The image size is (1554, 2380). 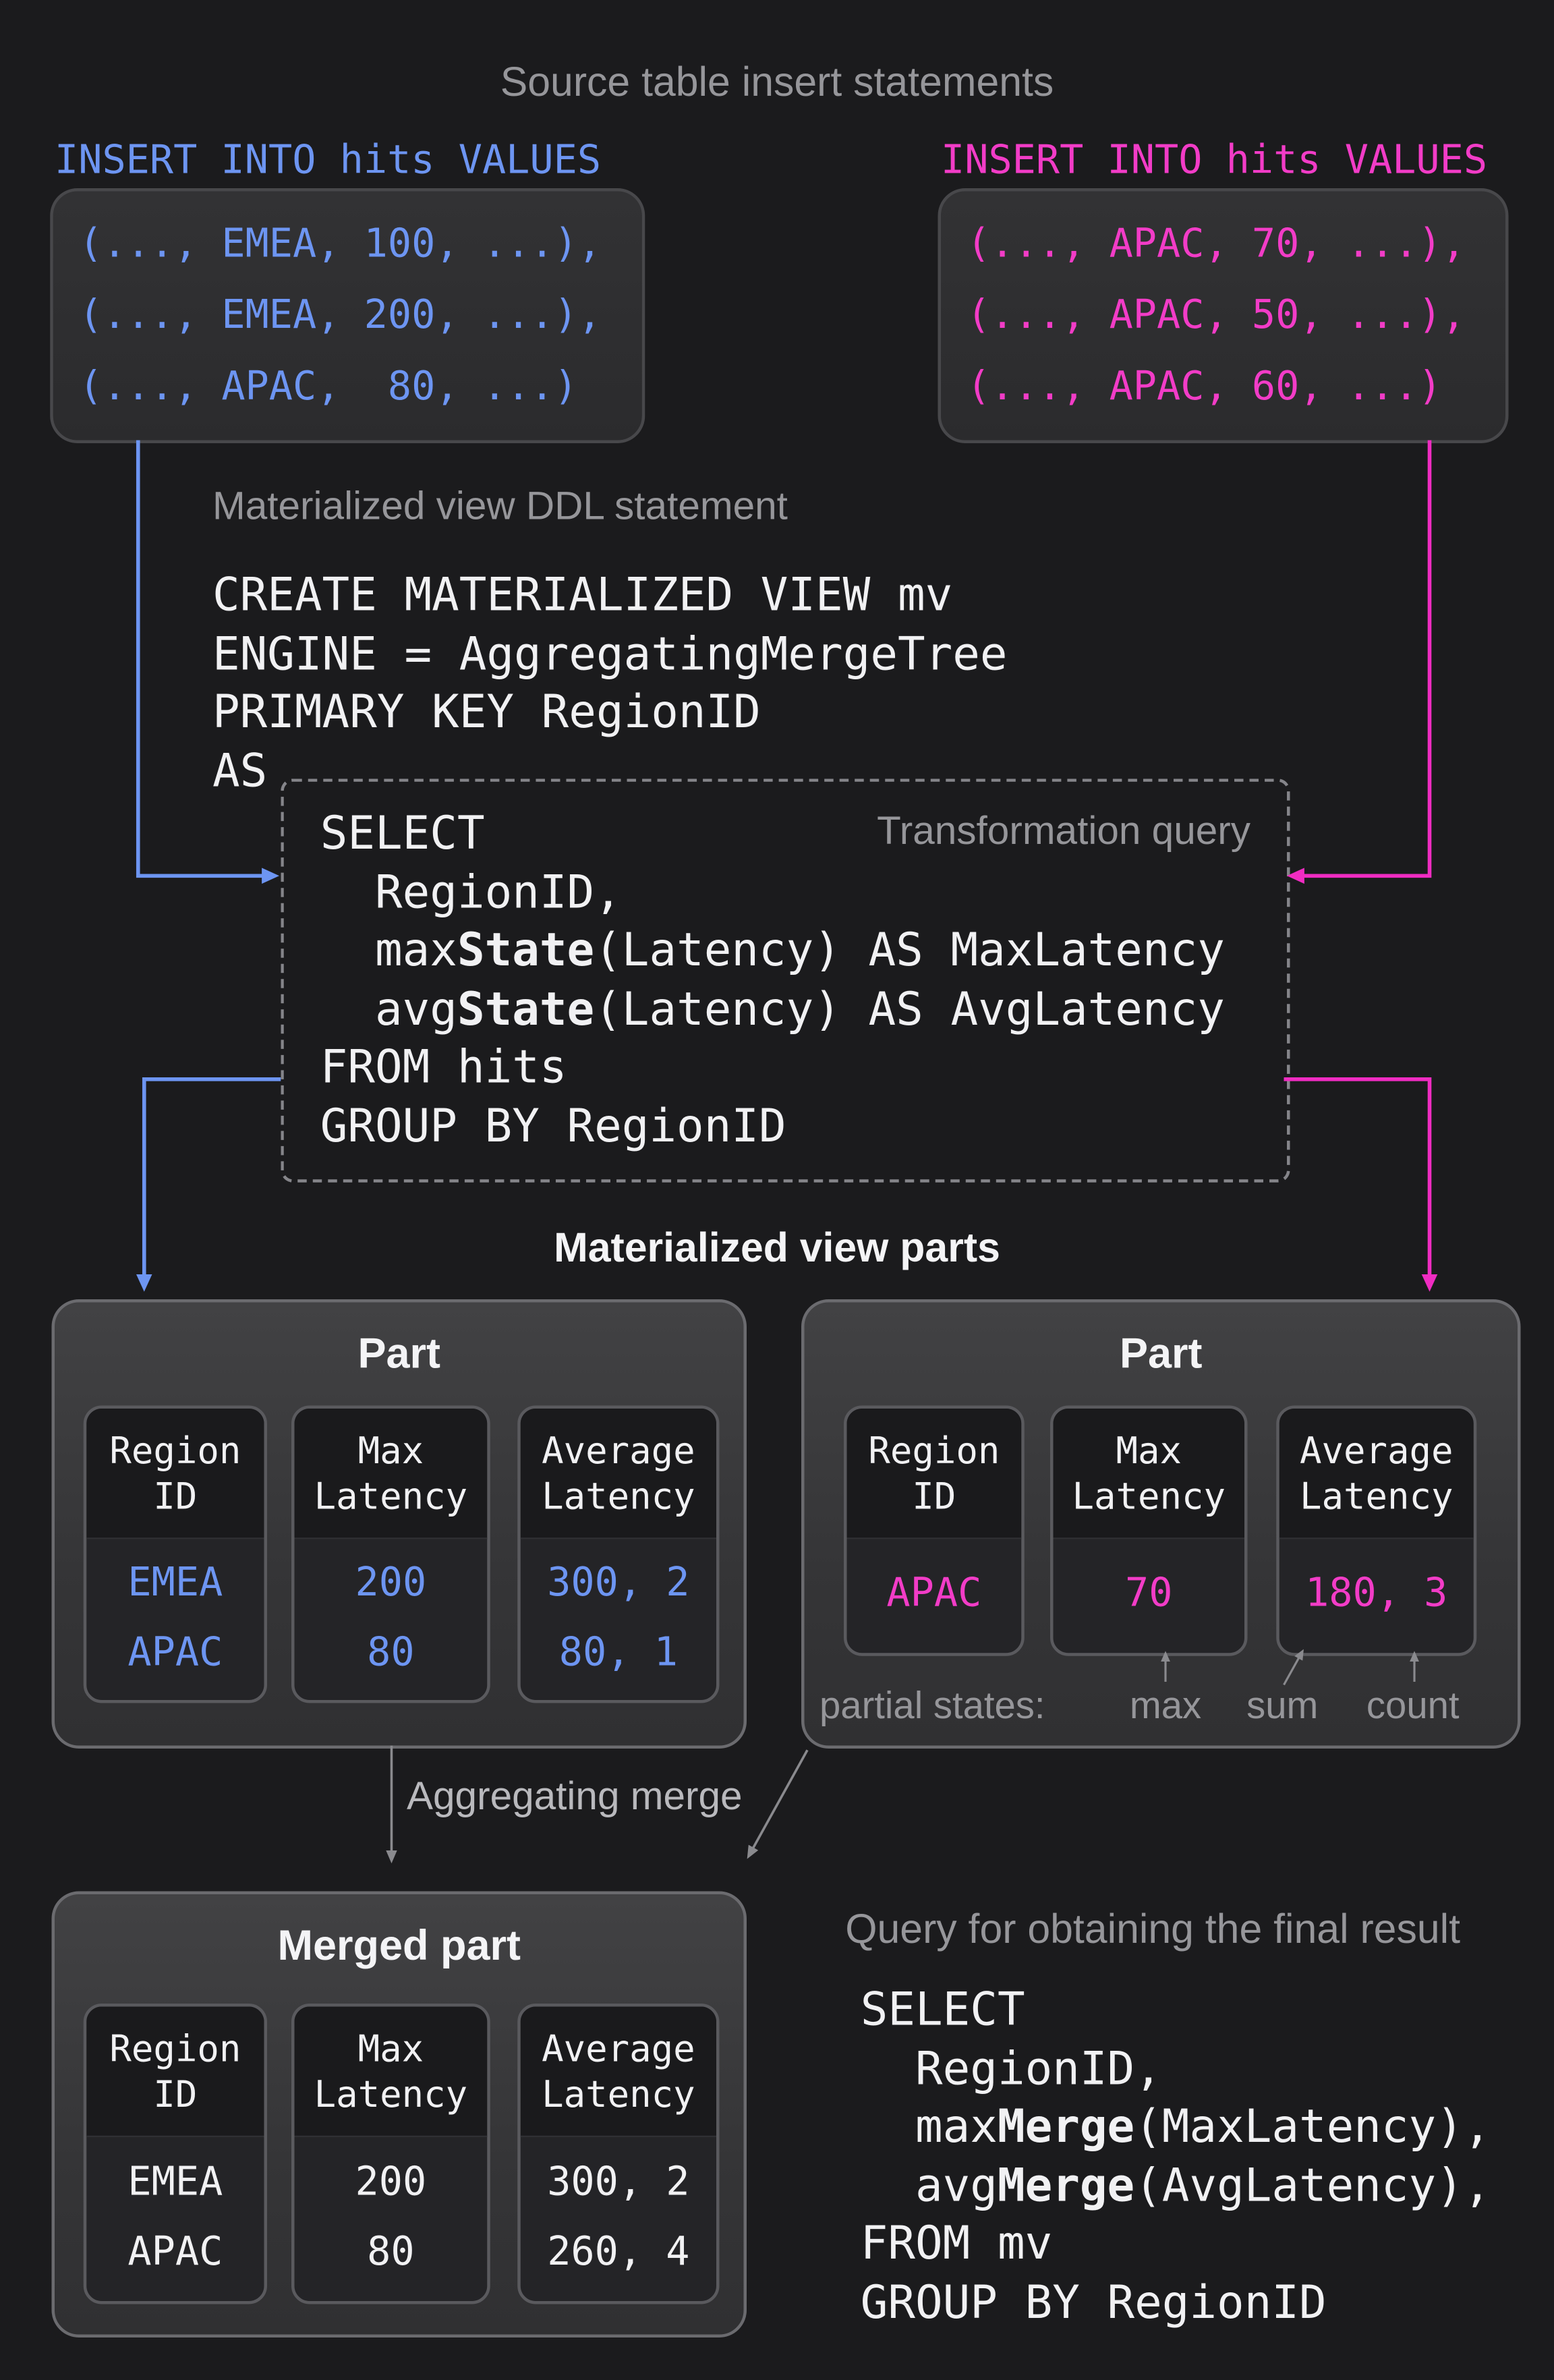 I want to click on column-values: 180, 3, so click(x=1376, y=1594).